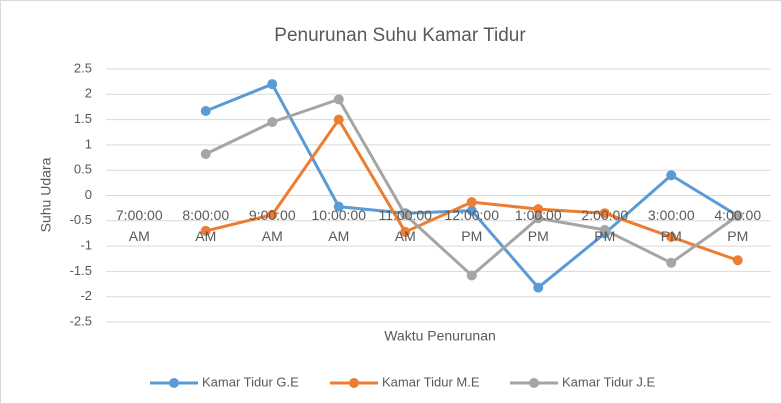 The width and height of the screenshot is (782, 404). I want to click on x-tick-label: 3:00:00 PM, so click(671, 225).